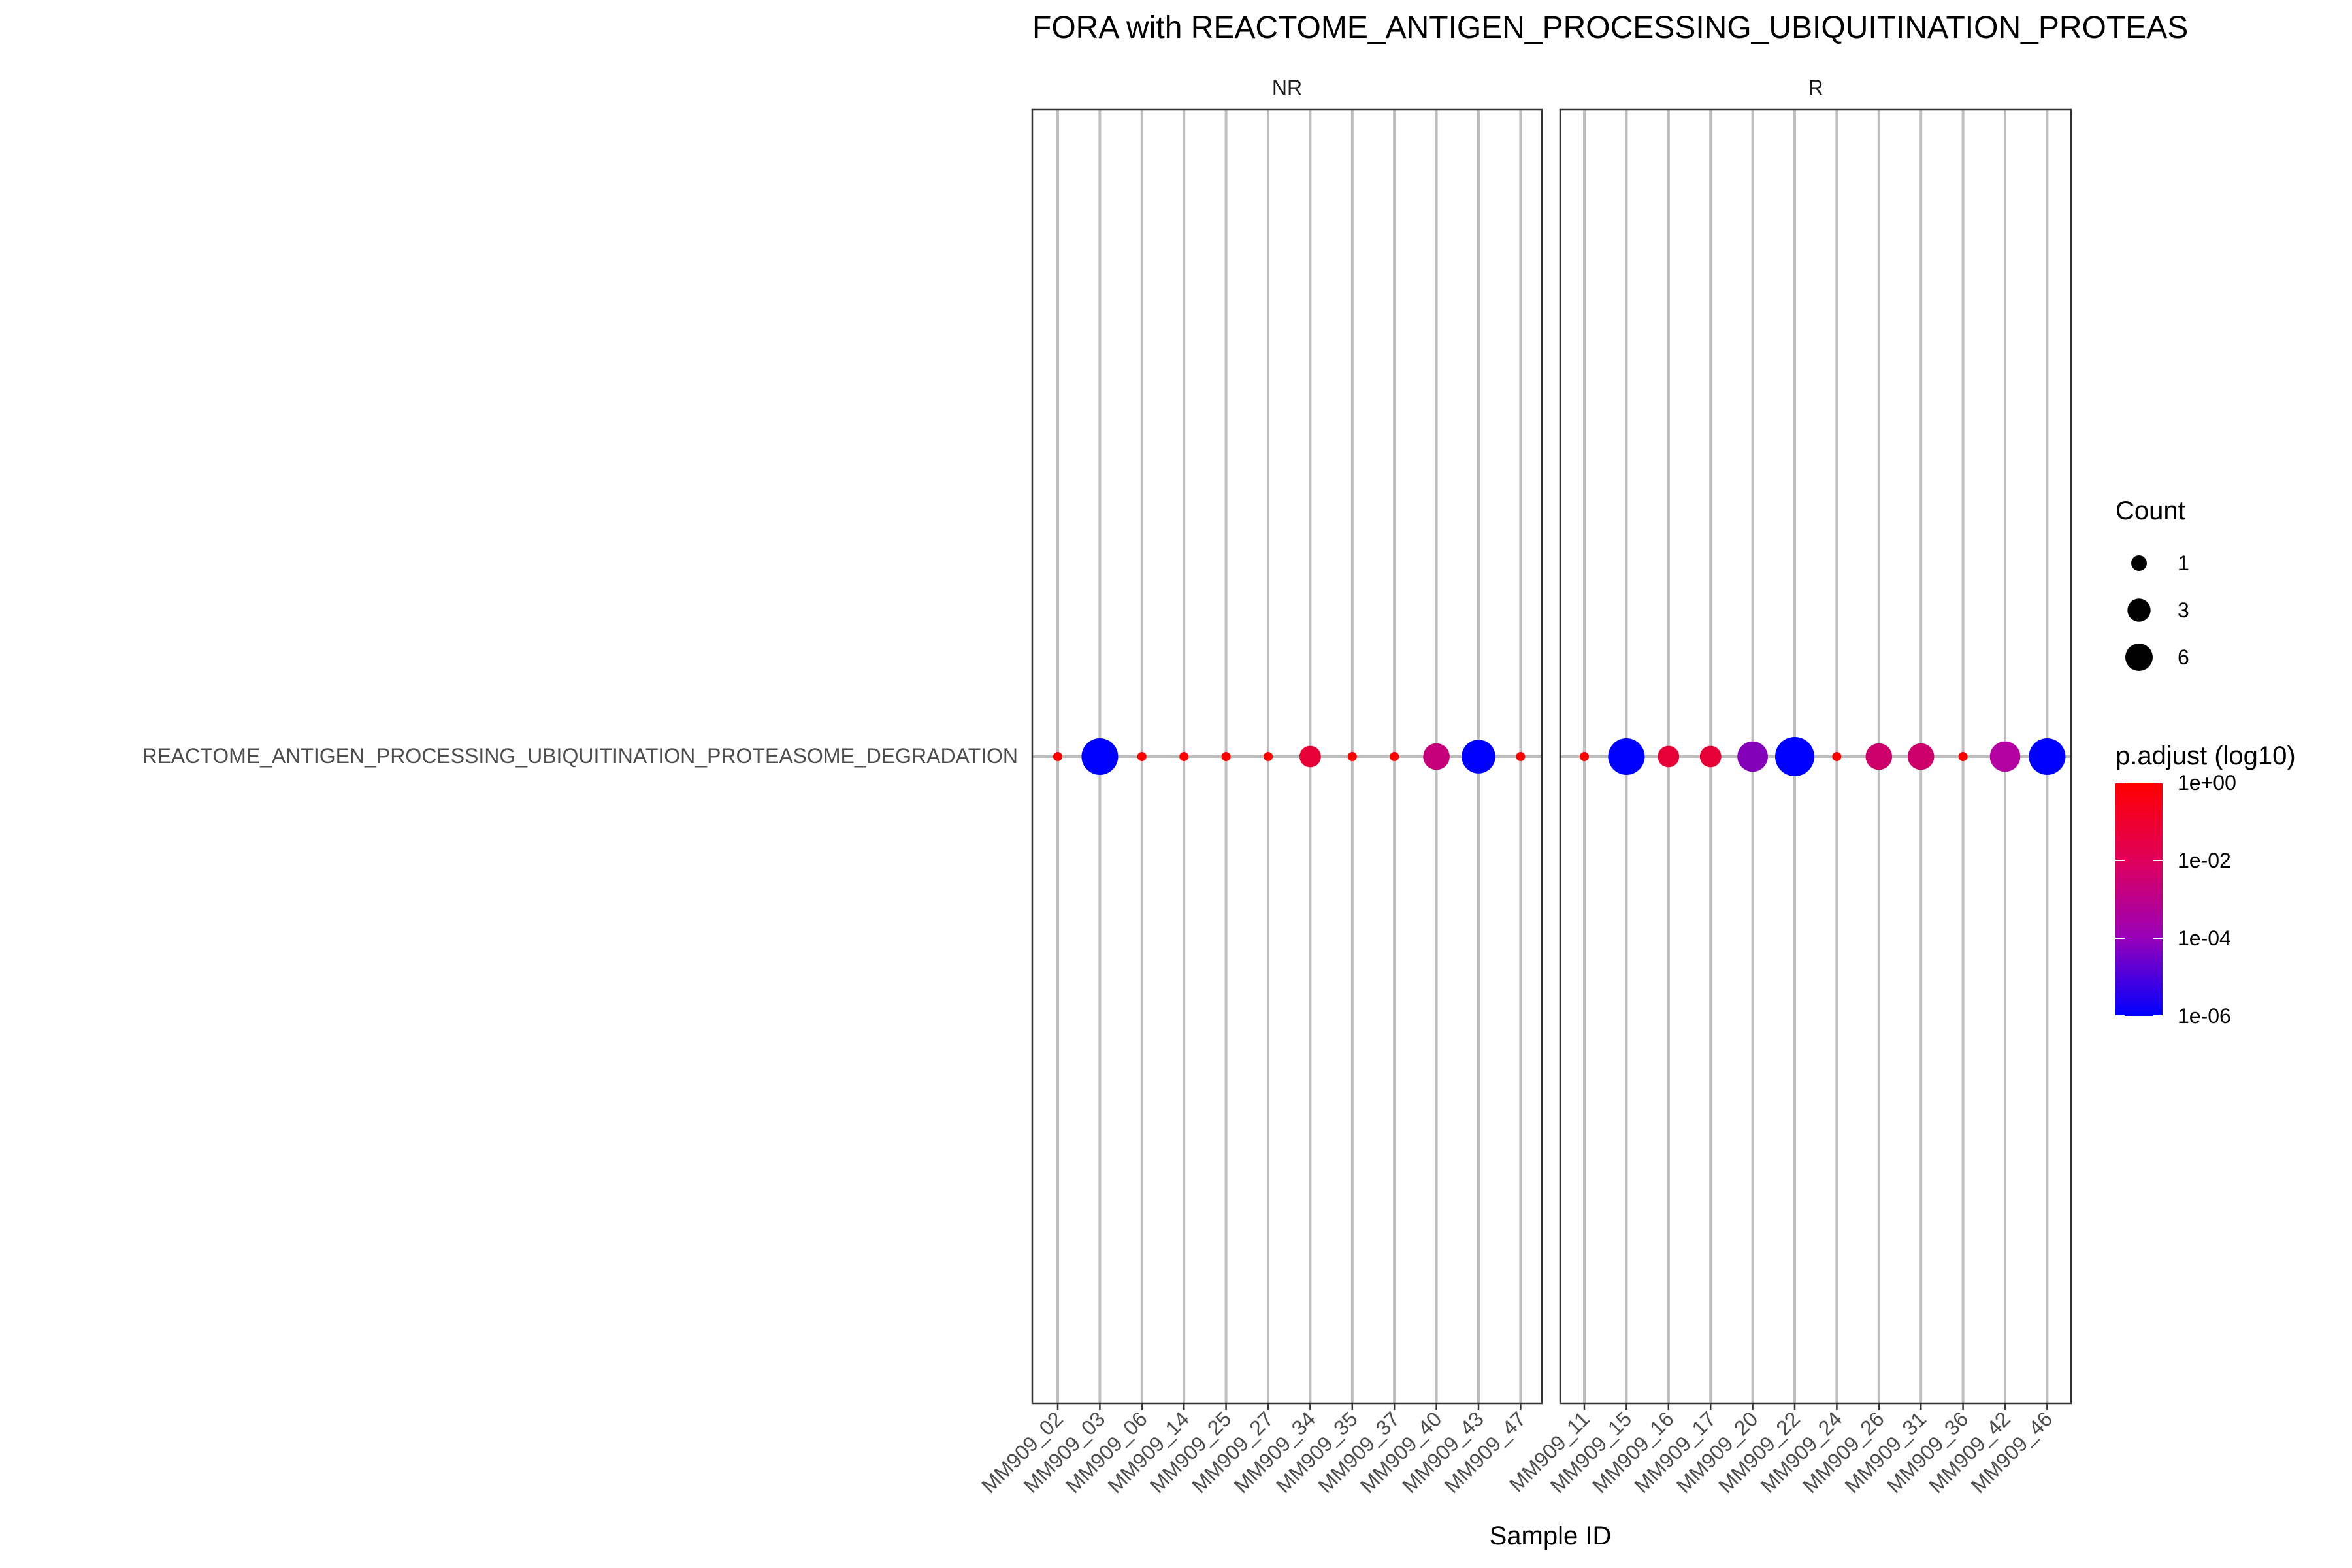 This screenshot has height=1568, width=2352. I want to click on color-legend-label: 1e-04, so click(2204, 938).